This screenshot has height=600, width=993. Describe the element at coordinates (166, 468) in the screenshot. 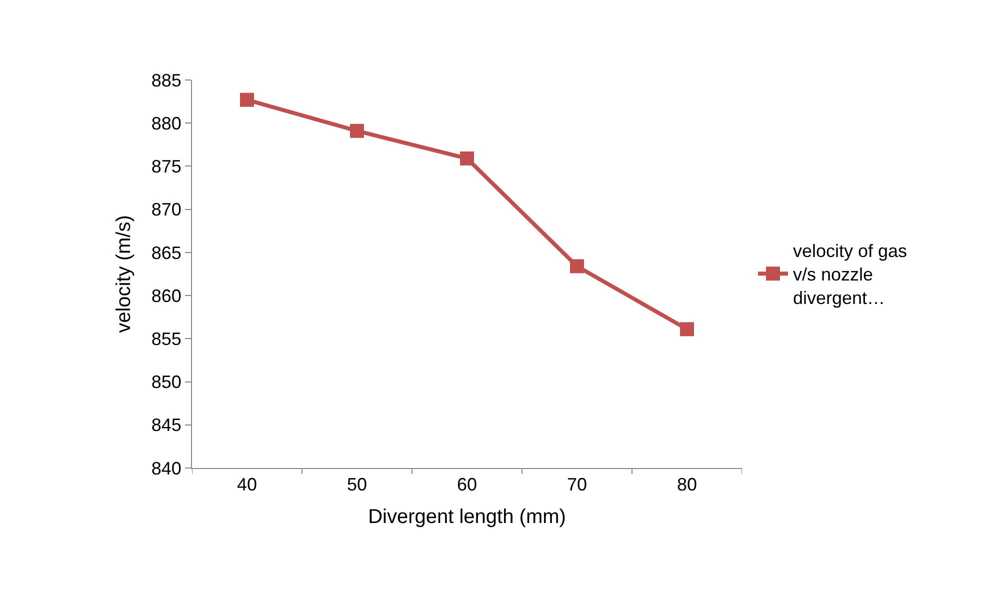

I see `y-tick-label: 840` at that location.